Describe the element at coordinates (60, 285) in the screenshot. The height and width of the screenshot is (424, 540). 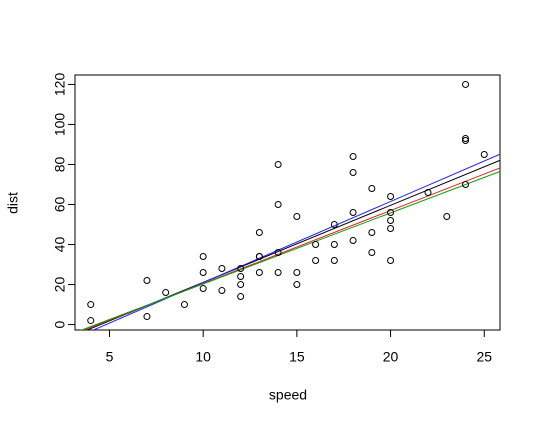
I see `y-tick-label: 20` at that location.